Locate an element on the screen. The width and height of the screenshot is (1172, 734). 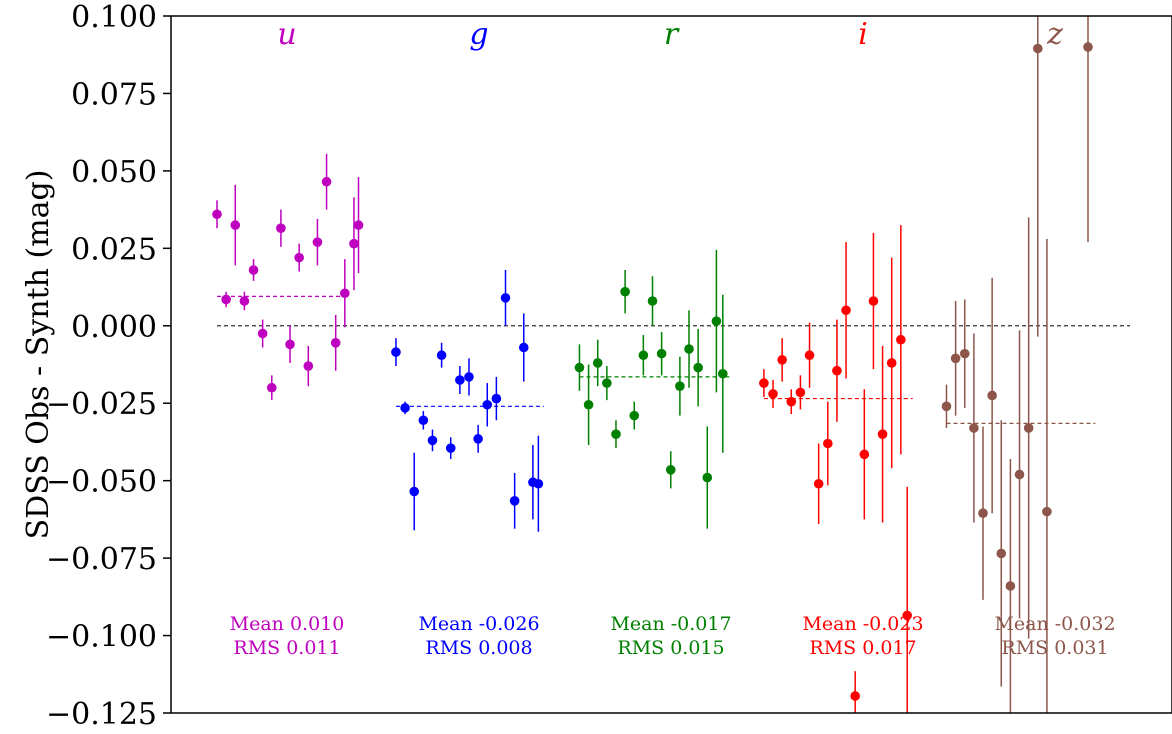
y-tick-label: 0.000 is located at coordinates (114, 327).